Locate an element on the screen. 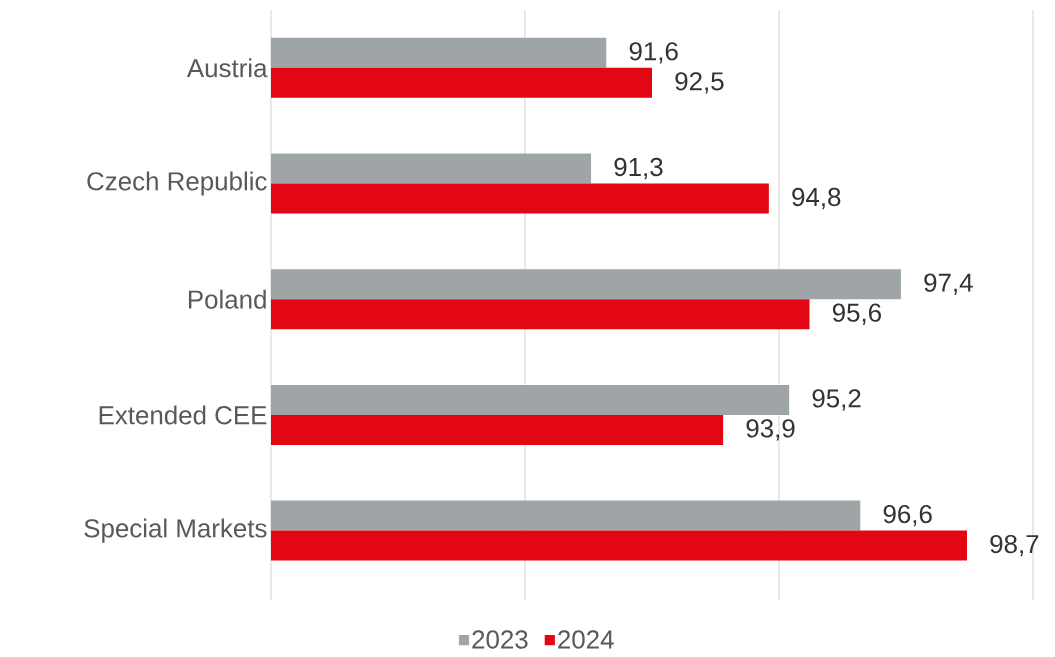 The width and height of the screenshot is (1055, 657). data-label: 95,2 is located at coordinates (836, 400).